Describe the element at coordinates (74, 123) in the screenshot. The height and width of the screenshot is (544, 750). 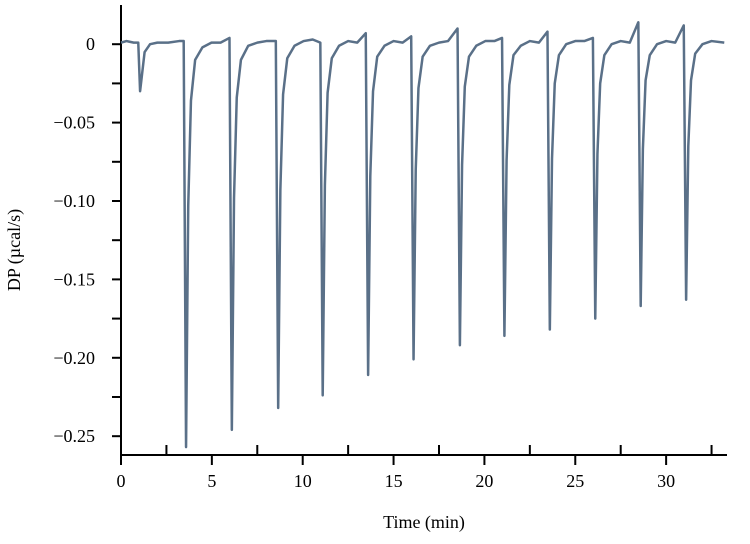
I see `y-tick-label: −0.05` at that location.